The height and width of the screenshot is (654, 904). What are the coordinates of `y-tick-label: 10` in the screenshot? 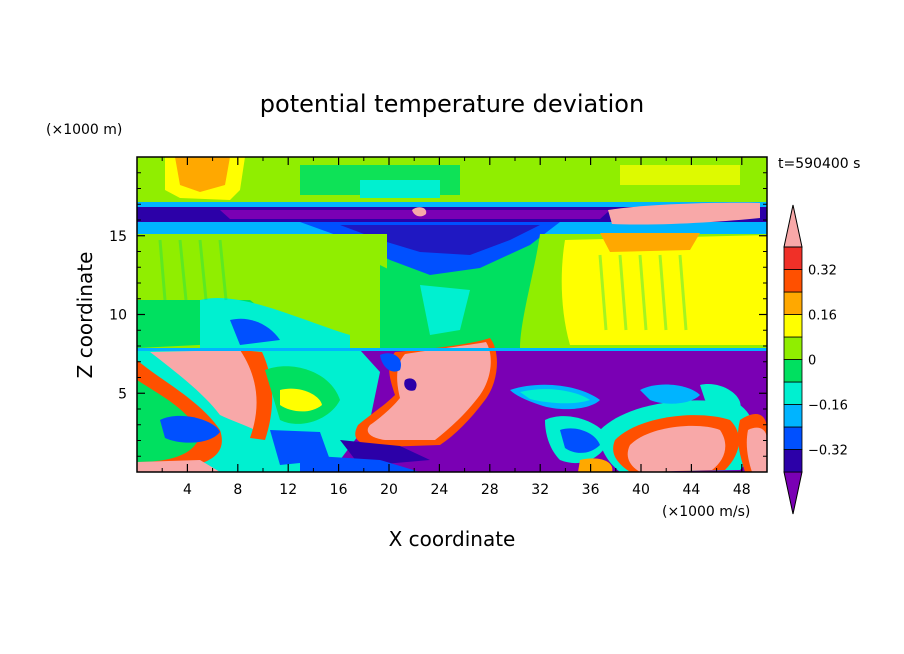 It's located at (118, 316).